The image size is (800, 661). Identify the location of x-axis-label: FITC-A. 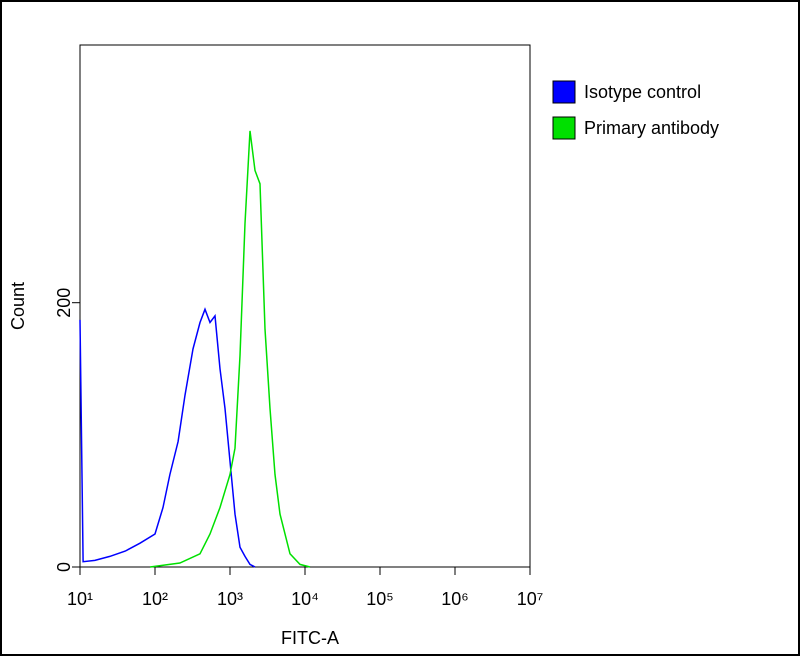
(310, 638).